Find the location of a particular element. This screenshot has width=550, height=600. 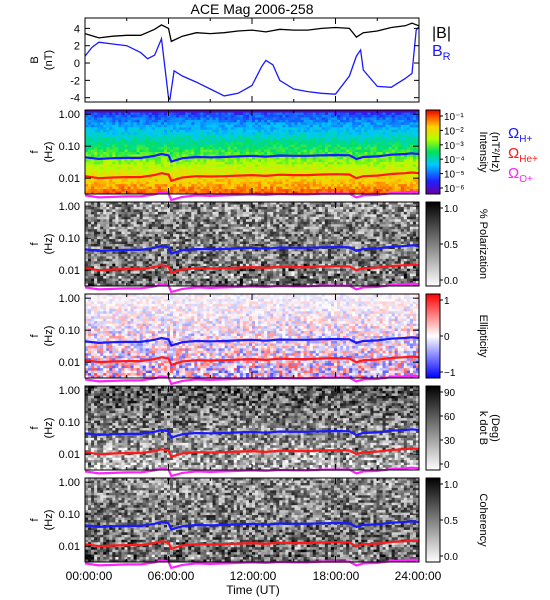

y-axis-label: f is located at coordinates (35, 152).